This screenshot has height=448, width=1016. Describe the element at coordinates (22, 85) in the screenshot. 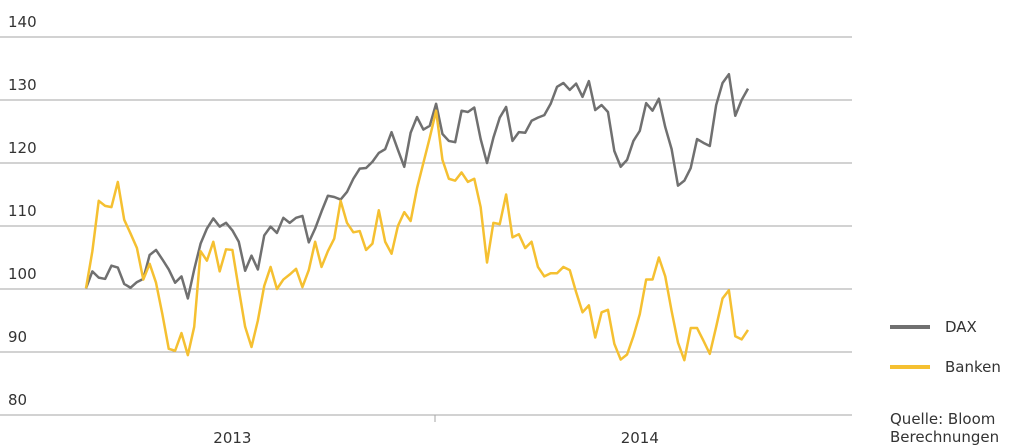

I see `y-tick-label: 130` at that location.